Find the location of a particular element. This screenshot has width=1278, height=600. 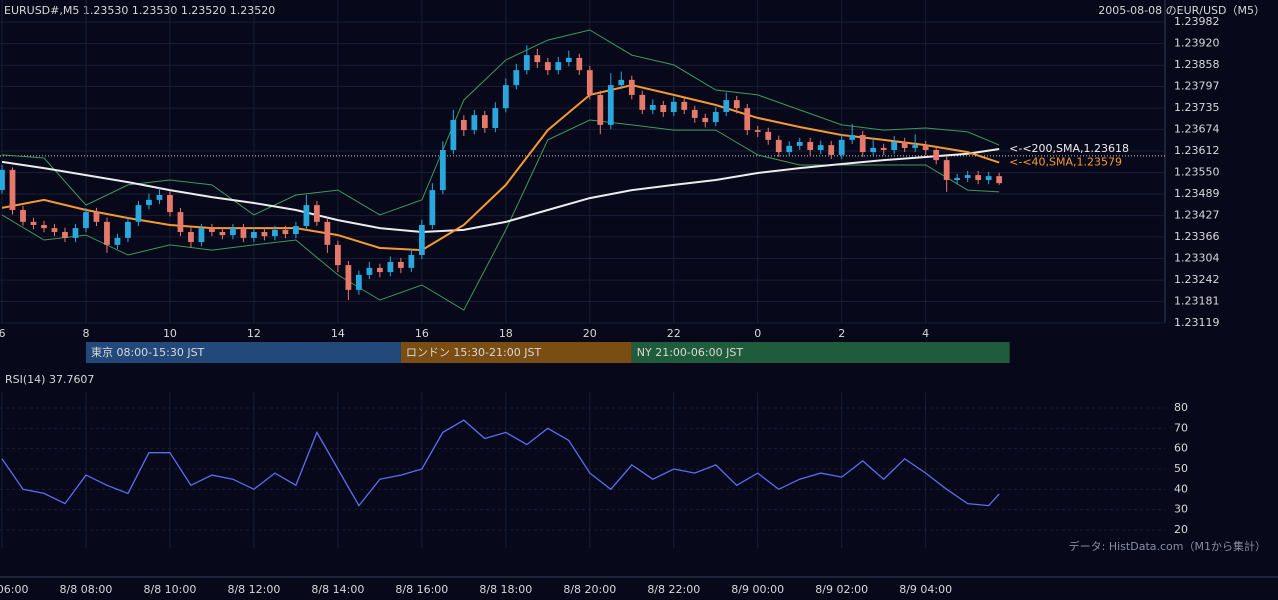

x-tick-label: 2 is located at coordinates (841, 333).